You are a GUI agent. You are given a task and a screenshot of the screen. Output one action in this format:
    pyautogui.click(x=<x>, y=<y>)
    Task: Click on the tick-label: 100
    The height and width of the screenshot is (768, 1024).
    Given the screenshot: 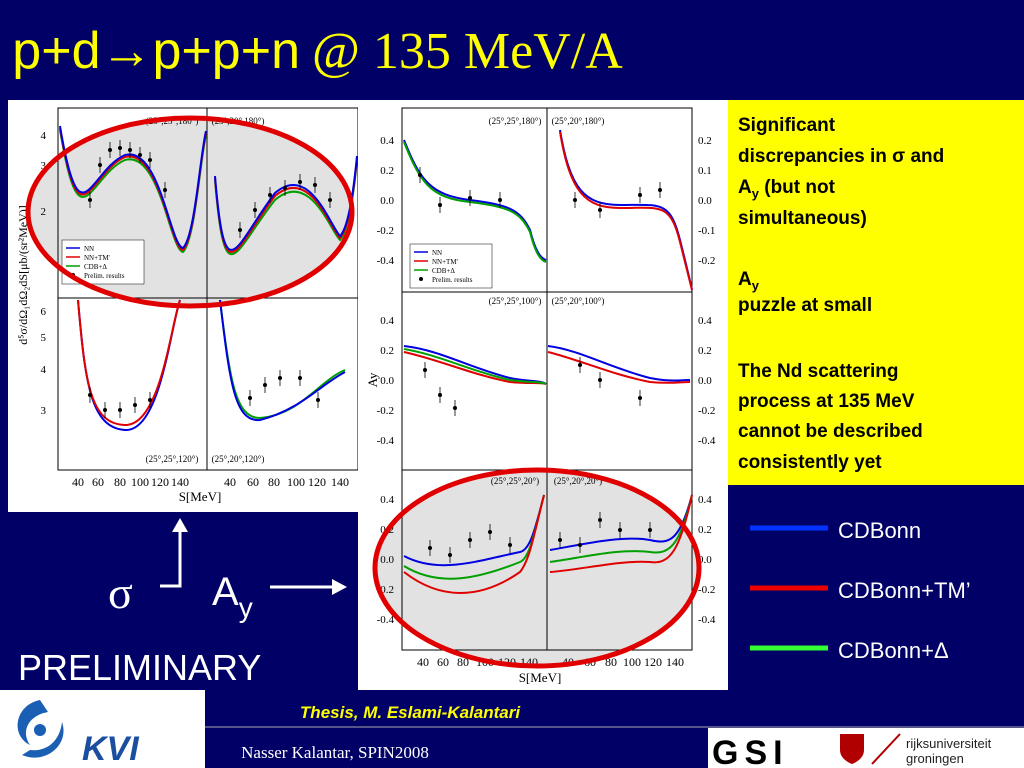 What is the action you would take?
    pyautogui.click(x=140, y=482)
    